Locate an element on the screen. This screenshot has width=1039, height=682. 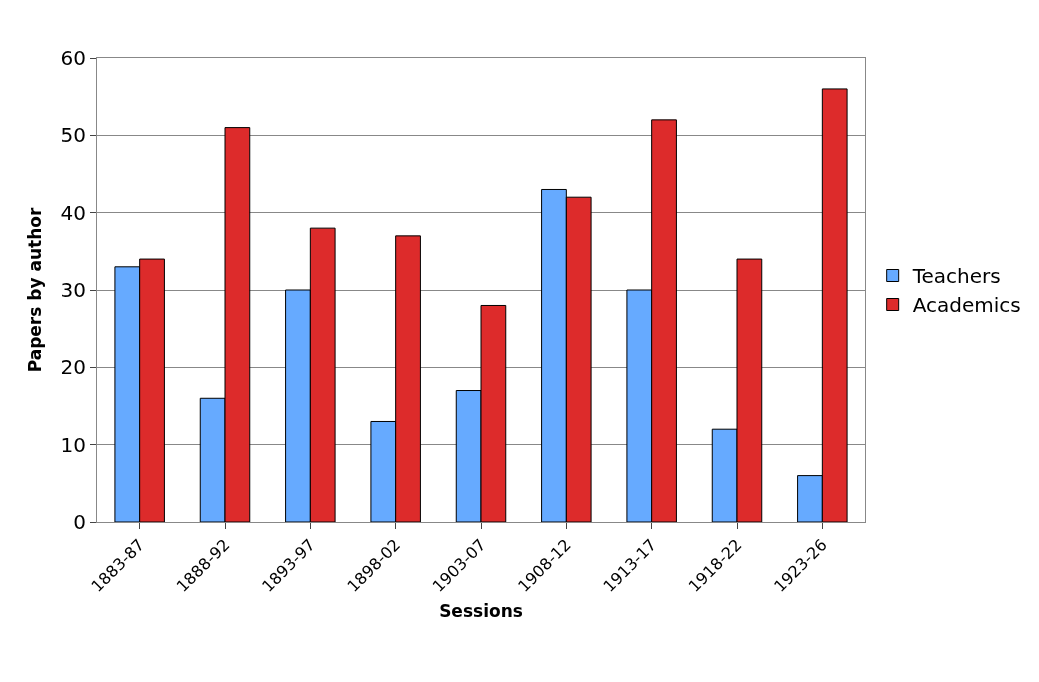
y-tick-label: 50 is located at coordinates (73, 135).